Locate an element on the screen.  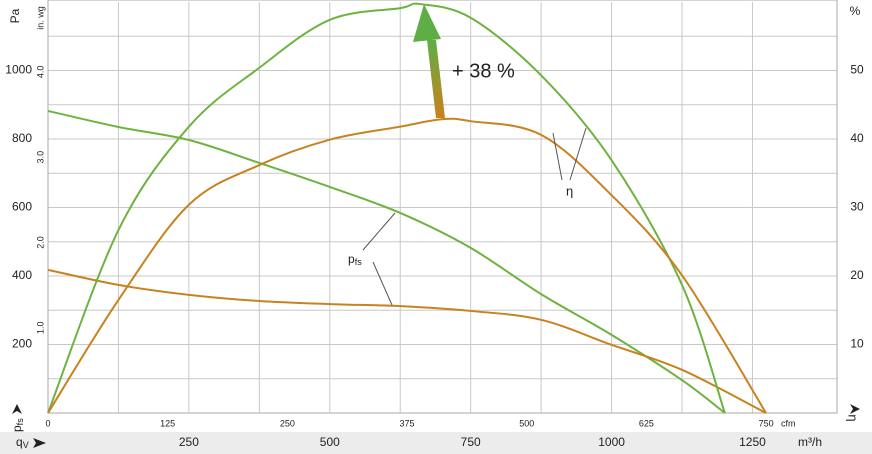
y2-tick-label: 40 is located at coordinates (857, 138).